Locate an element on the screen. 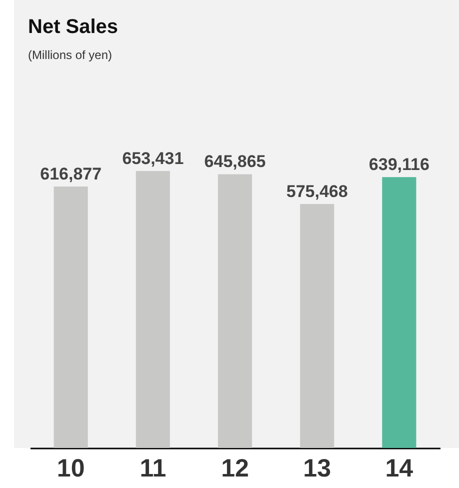  data-label: 616,877 is located at coordinates (71, 174).